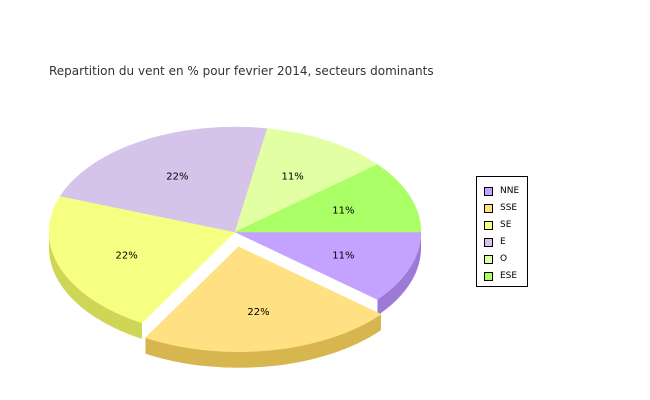 This screenshot has height=400, width=650. I want to click on legend-item-ese: ESE, so click(505, 276).